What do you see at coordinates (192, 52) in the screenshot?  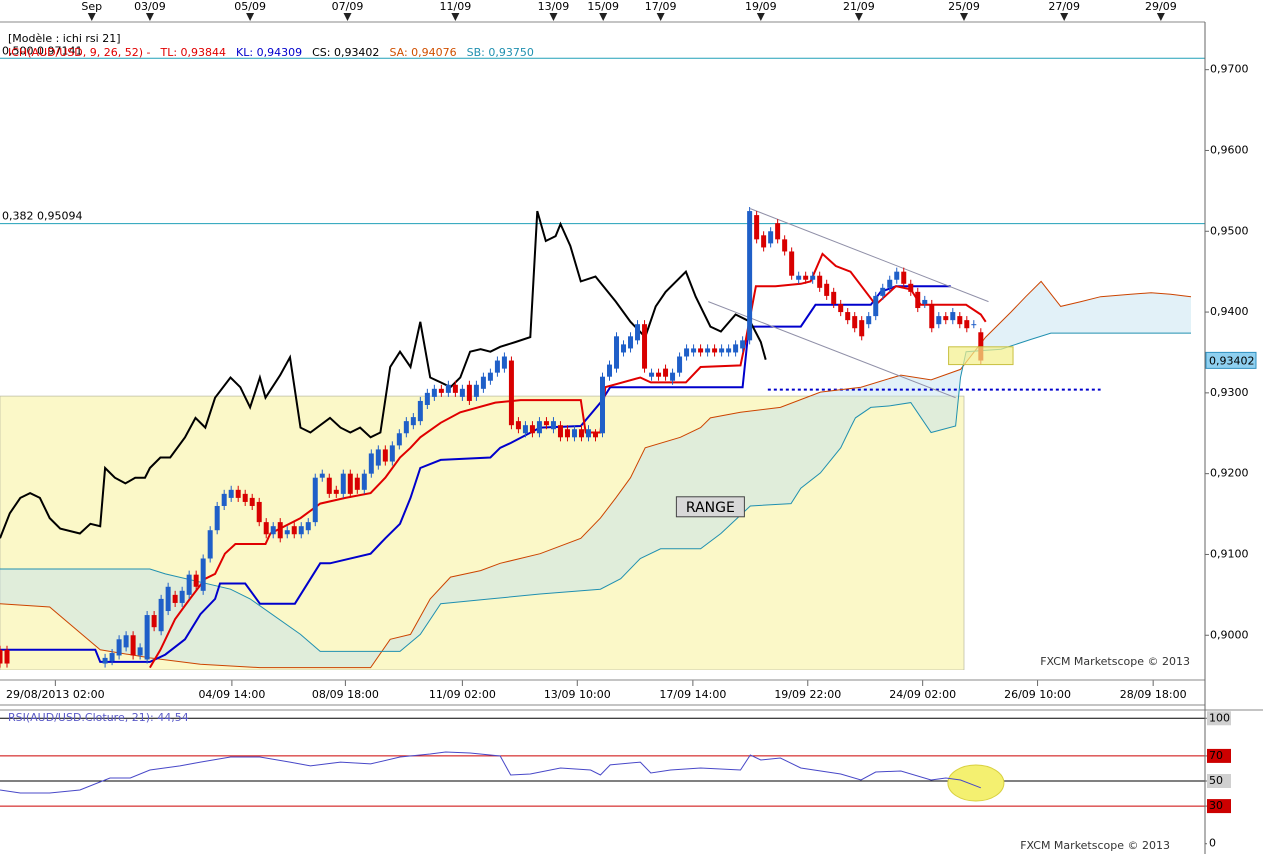 I see `legend-entry: TL: 0,93844` at bounding box center [192, 52].